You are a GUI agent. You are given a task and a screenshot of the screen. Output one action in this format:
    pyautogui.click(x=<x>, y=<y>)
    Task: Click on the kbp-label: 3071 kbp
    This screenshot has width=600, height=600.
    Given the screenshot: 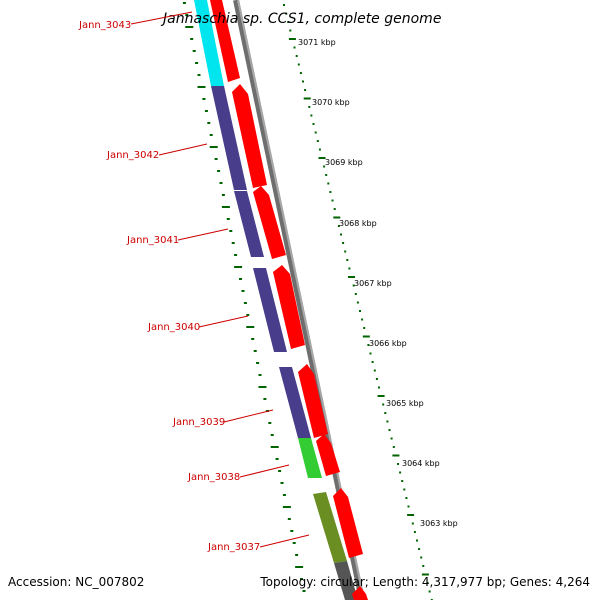 What is the action you would take?
    pyautogui.click(x=317, y=42)
    